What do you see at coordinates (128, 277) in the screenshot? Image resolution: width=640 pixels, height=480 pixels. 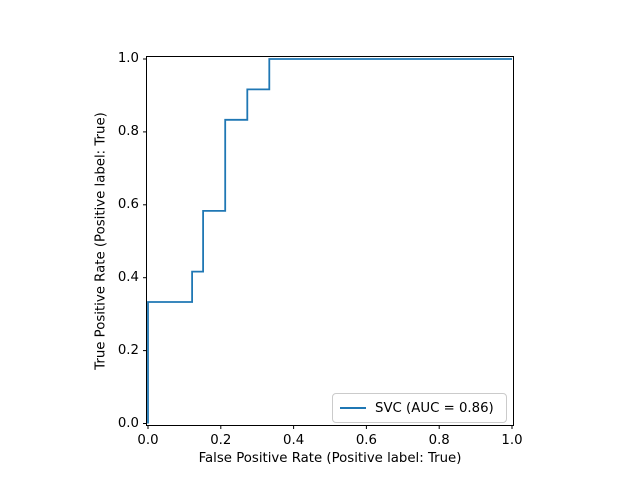 I see `y-tick-label: 0.4` at bounding box center [128, 277].